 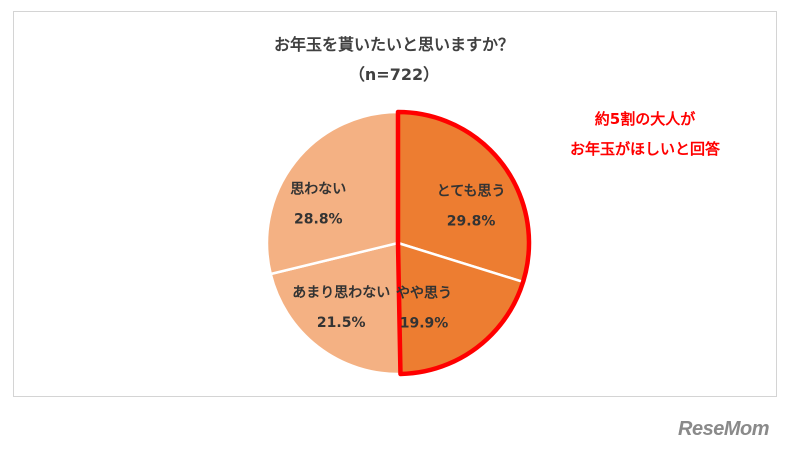 What do you see at coordinates (318, 190) in the screenshot?
I see `slice-category-label: 思わない` at bounding box center [318, 190].